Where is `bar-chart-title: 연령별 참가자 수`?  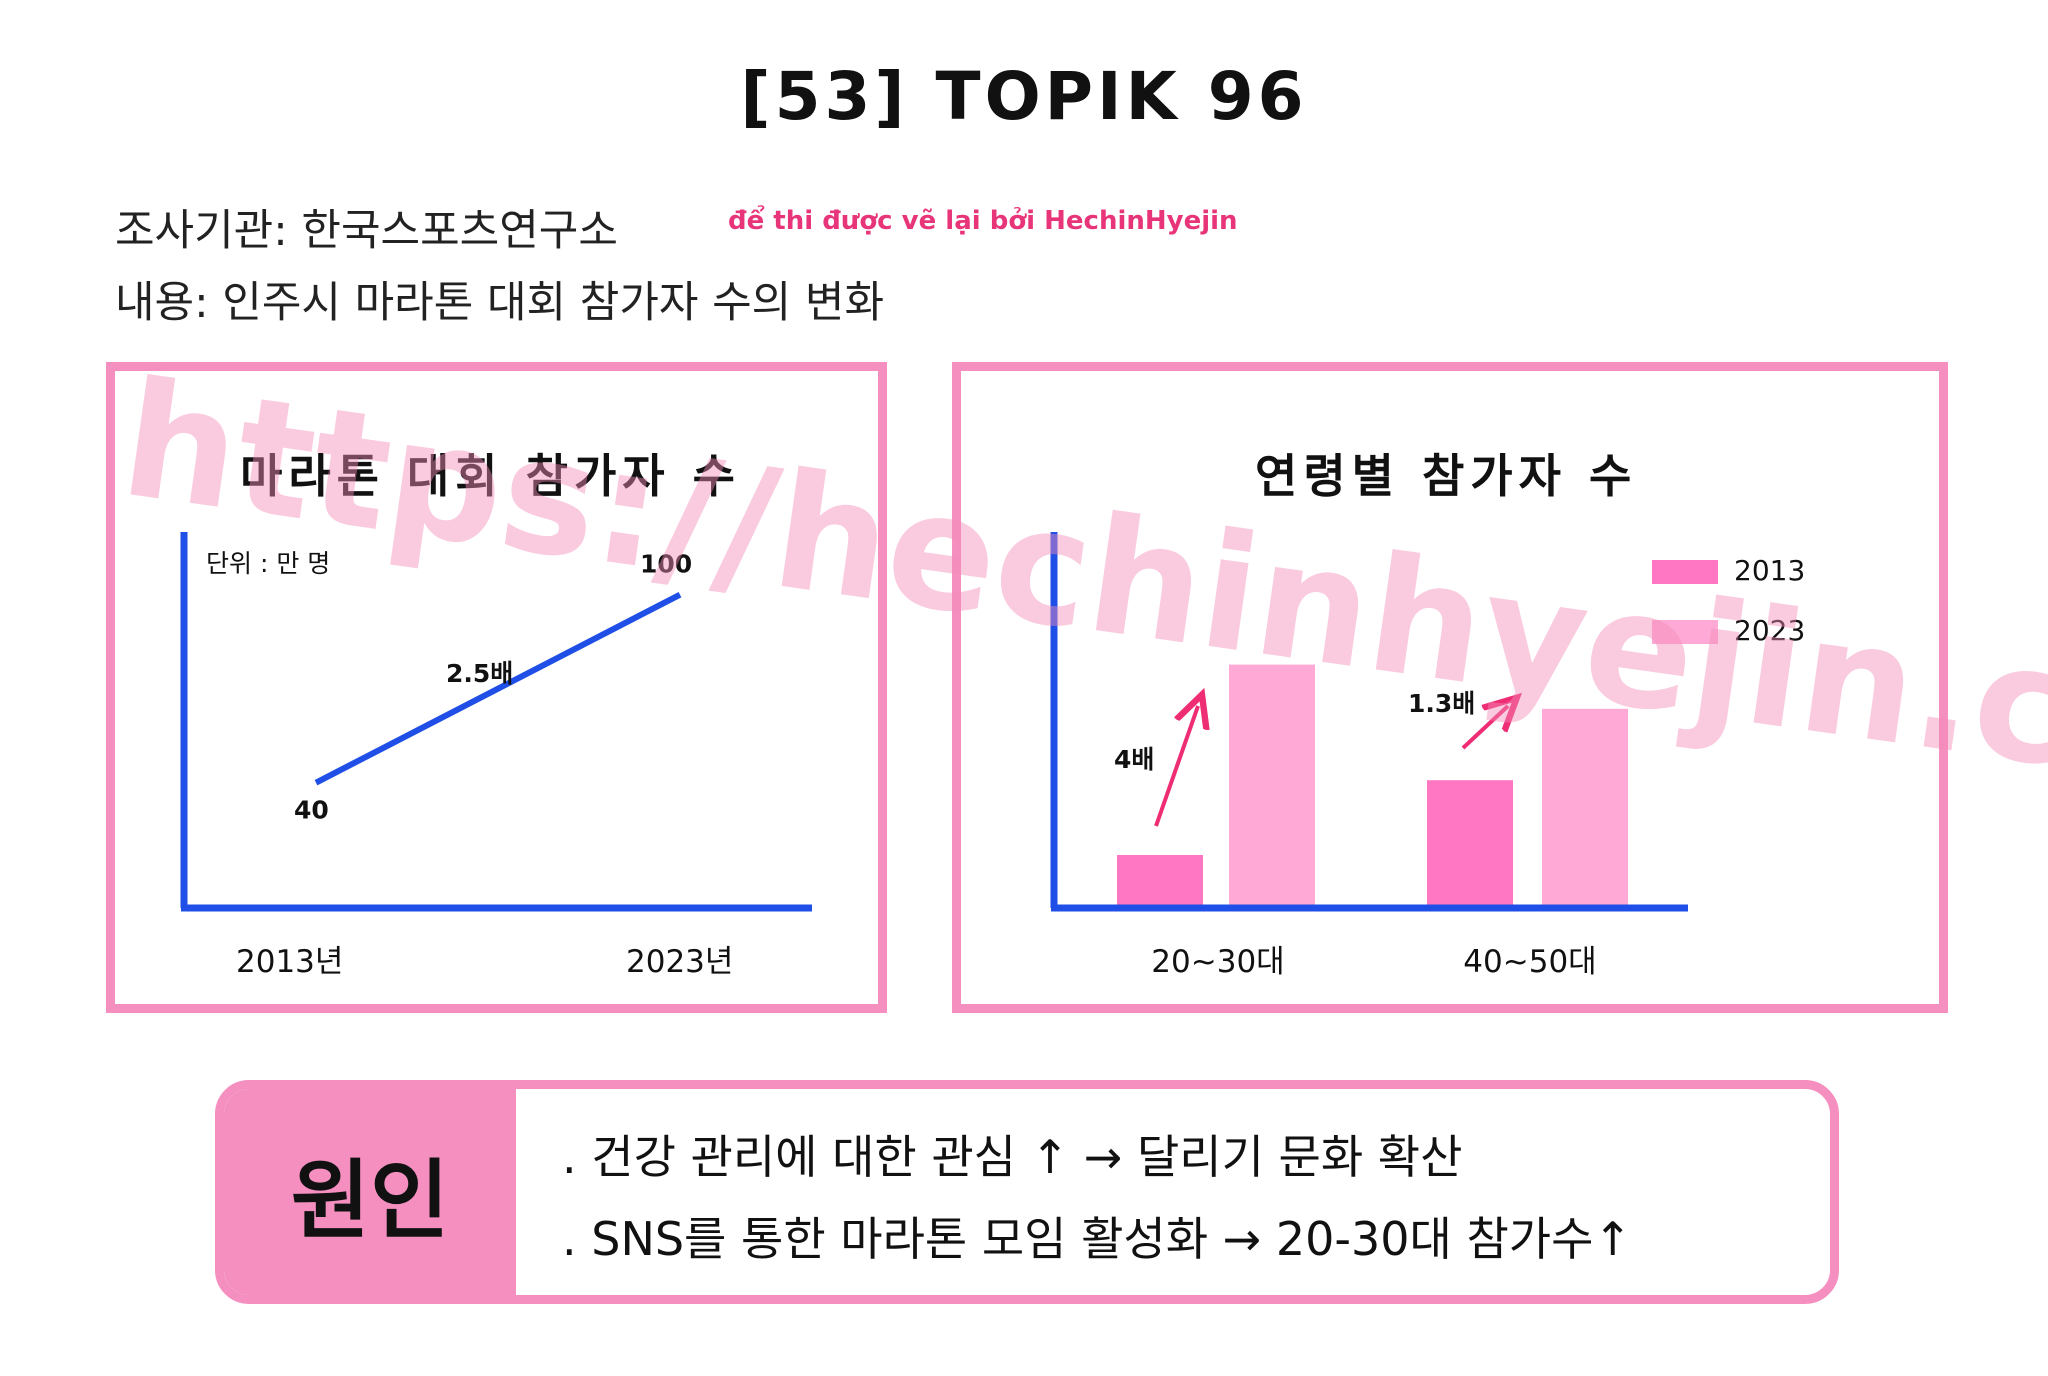
bar-chart-title: 연령별 참가자 수 is located at coordinates (1446, 476).